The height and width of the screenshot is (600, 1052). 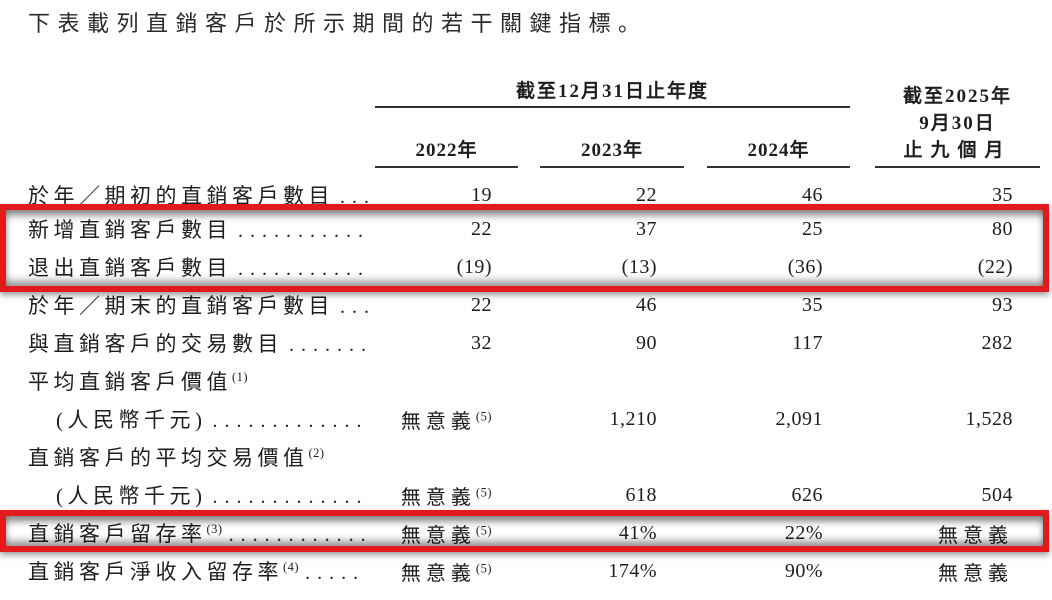 What do you see at coordinates (646, 342) in the screenshot?
I see `metric-value-2023: 90` at bounding box center [646, 342].